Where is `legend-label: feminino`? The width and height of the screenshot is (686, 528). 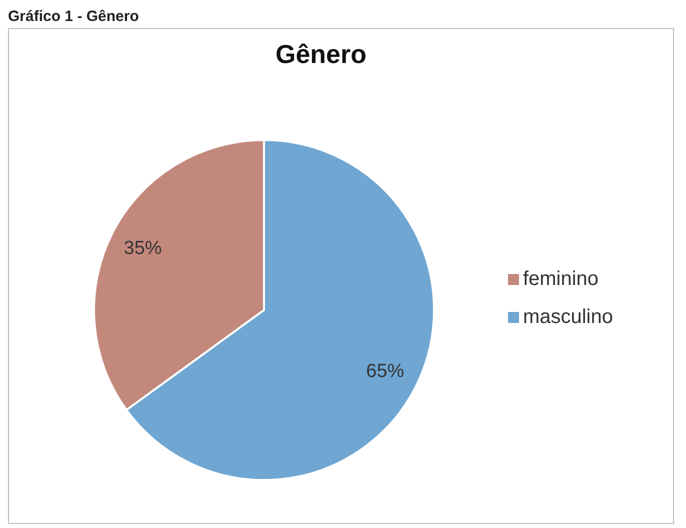 legend-label: feminino is located at coordinates (560, 279).